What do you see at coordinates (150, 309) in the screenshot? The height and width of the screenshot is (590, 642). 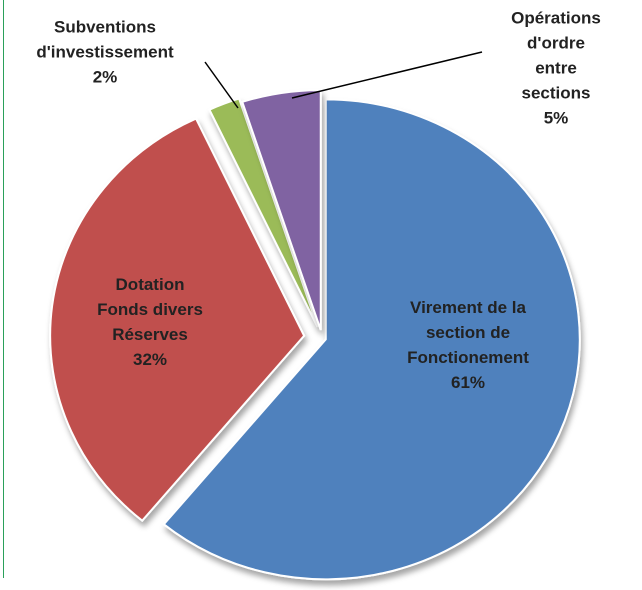 I see `slice-name: Dotation Fonds divers Réserves` at bounding box center [150, 309].